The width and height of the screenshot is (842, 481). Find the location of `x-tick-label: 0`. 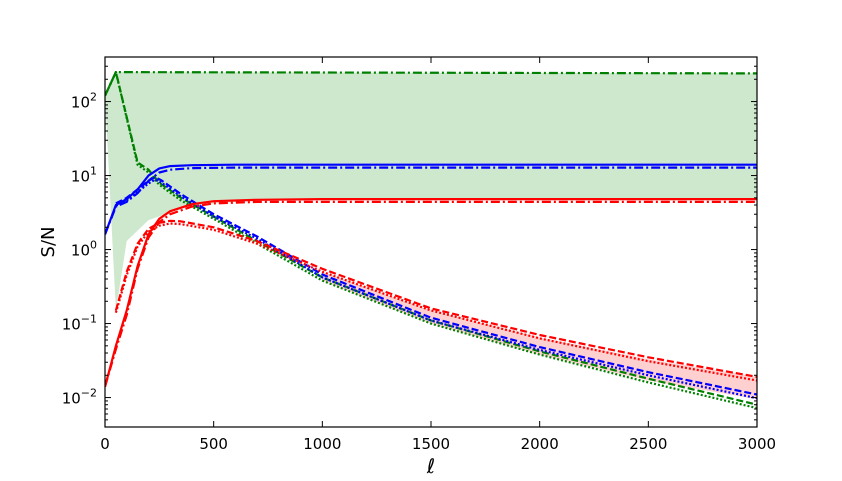

x-tick-label: 0 is located at coordinates (105, 444).